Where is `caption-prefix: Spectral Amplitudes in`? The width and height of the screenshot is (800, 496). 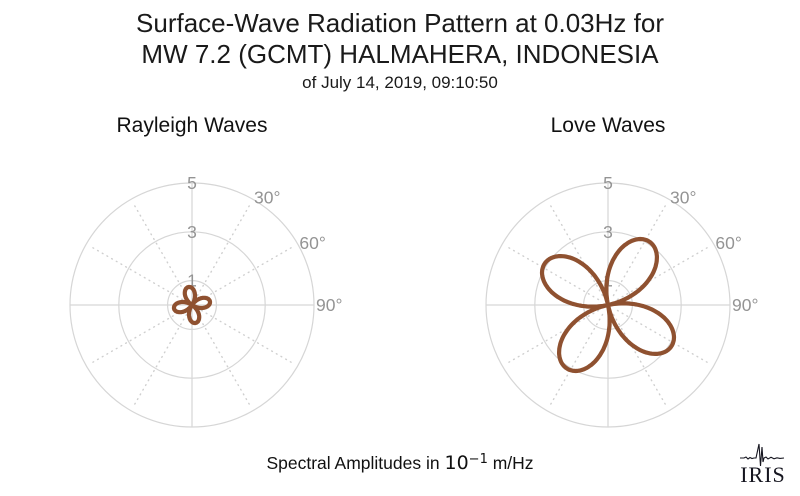 caption-prefix: Spectral Amplitudes in is located at coordinates (353, 463).